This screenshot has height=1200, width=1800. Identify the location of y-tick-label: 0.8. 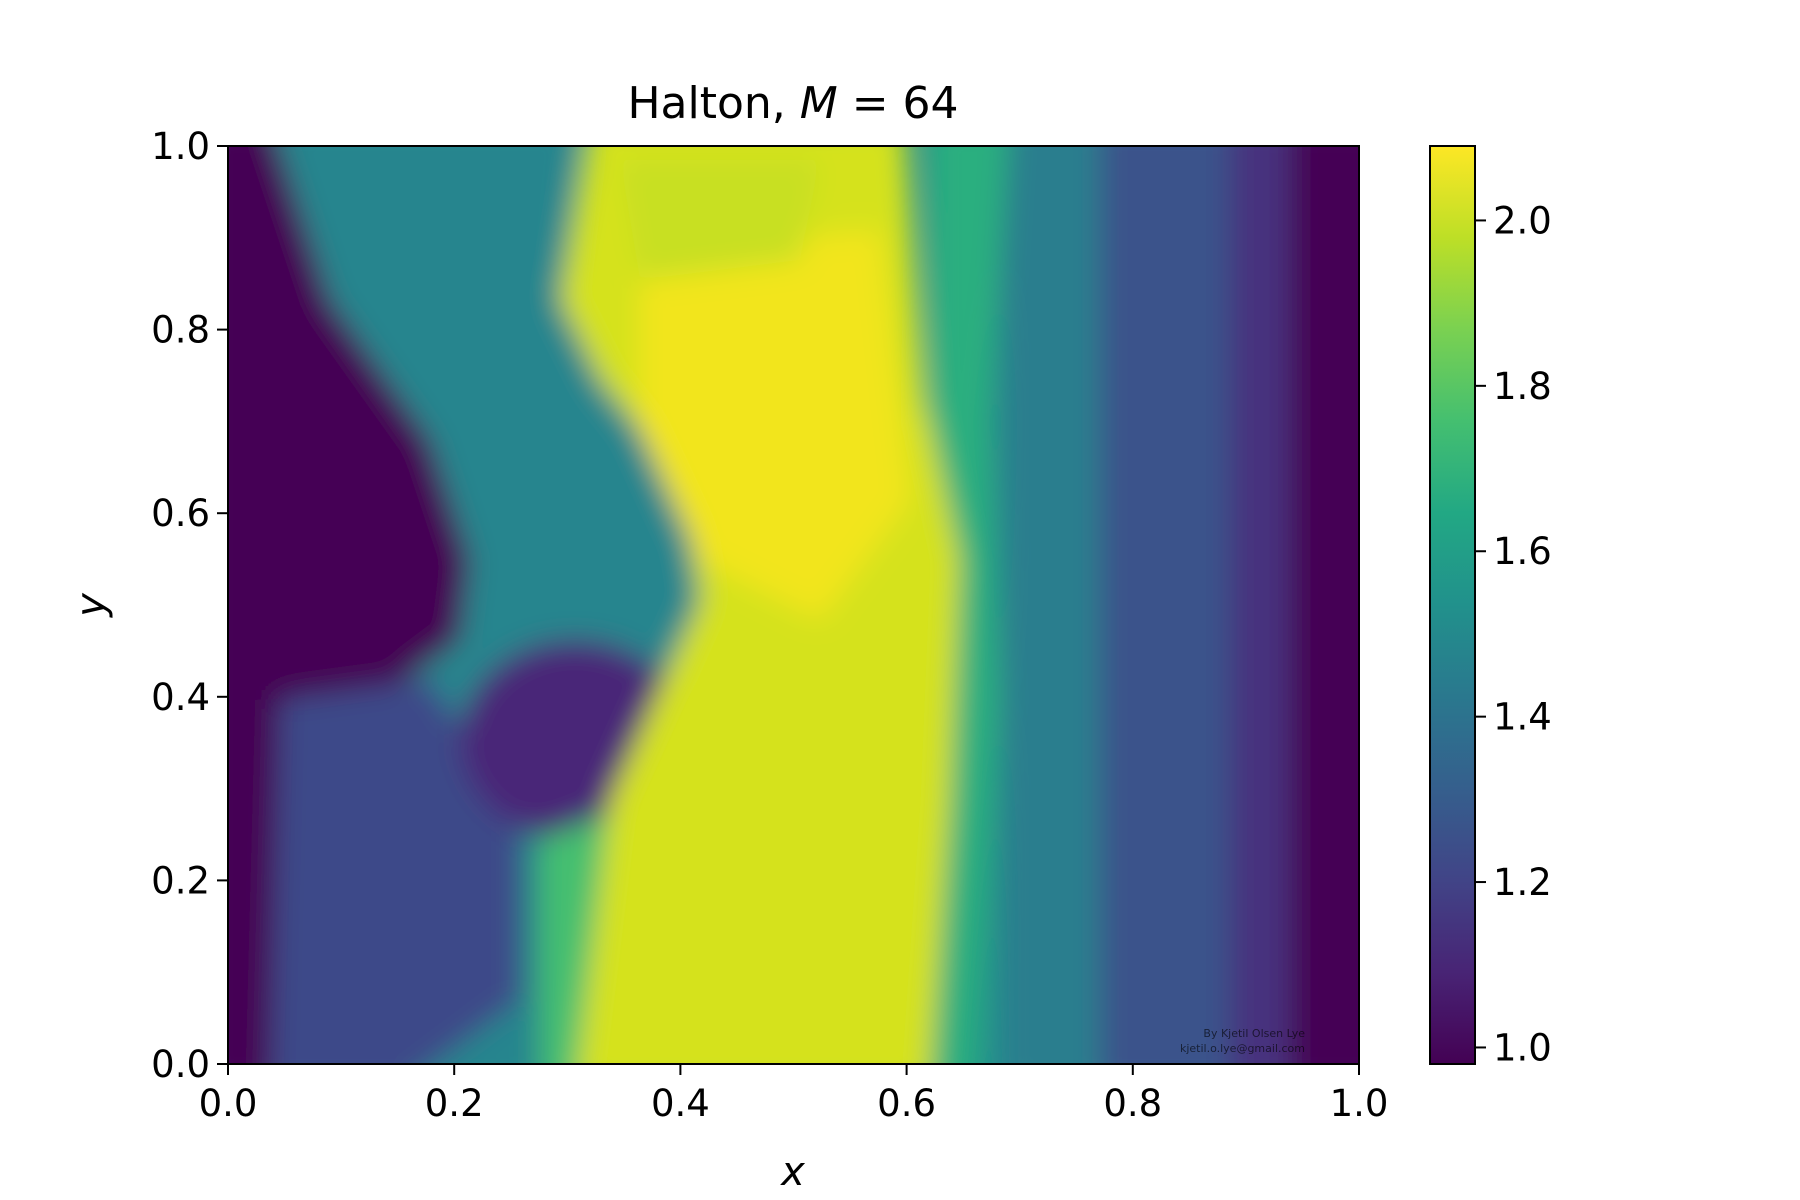
(180, 330).